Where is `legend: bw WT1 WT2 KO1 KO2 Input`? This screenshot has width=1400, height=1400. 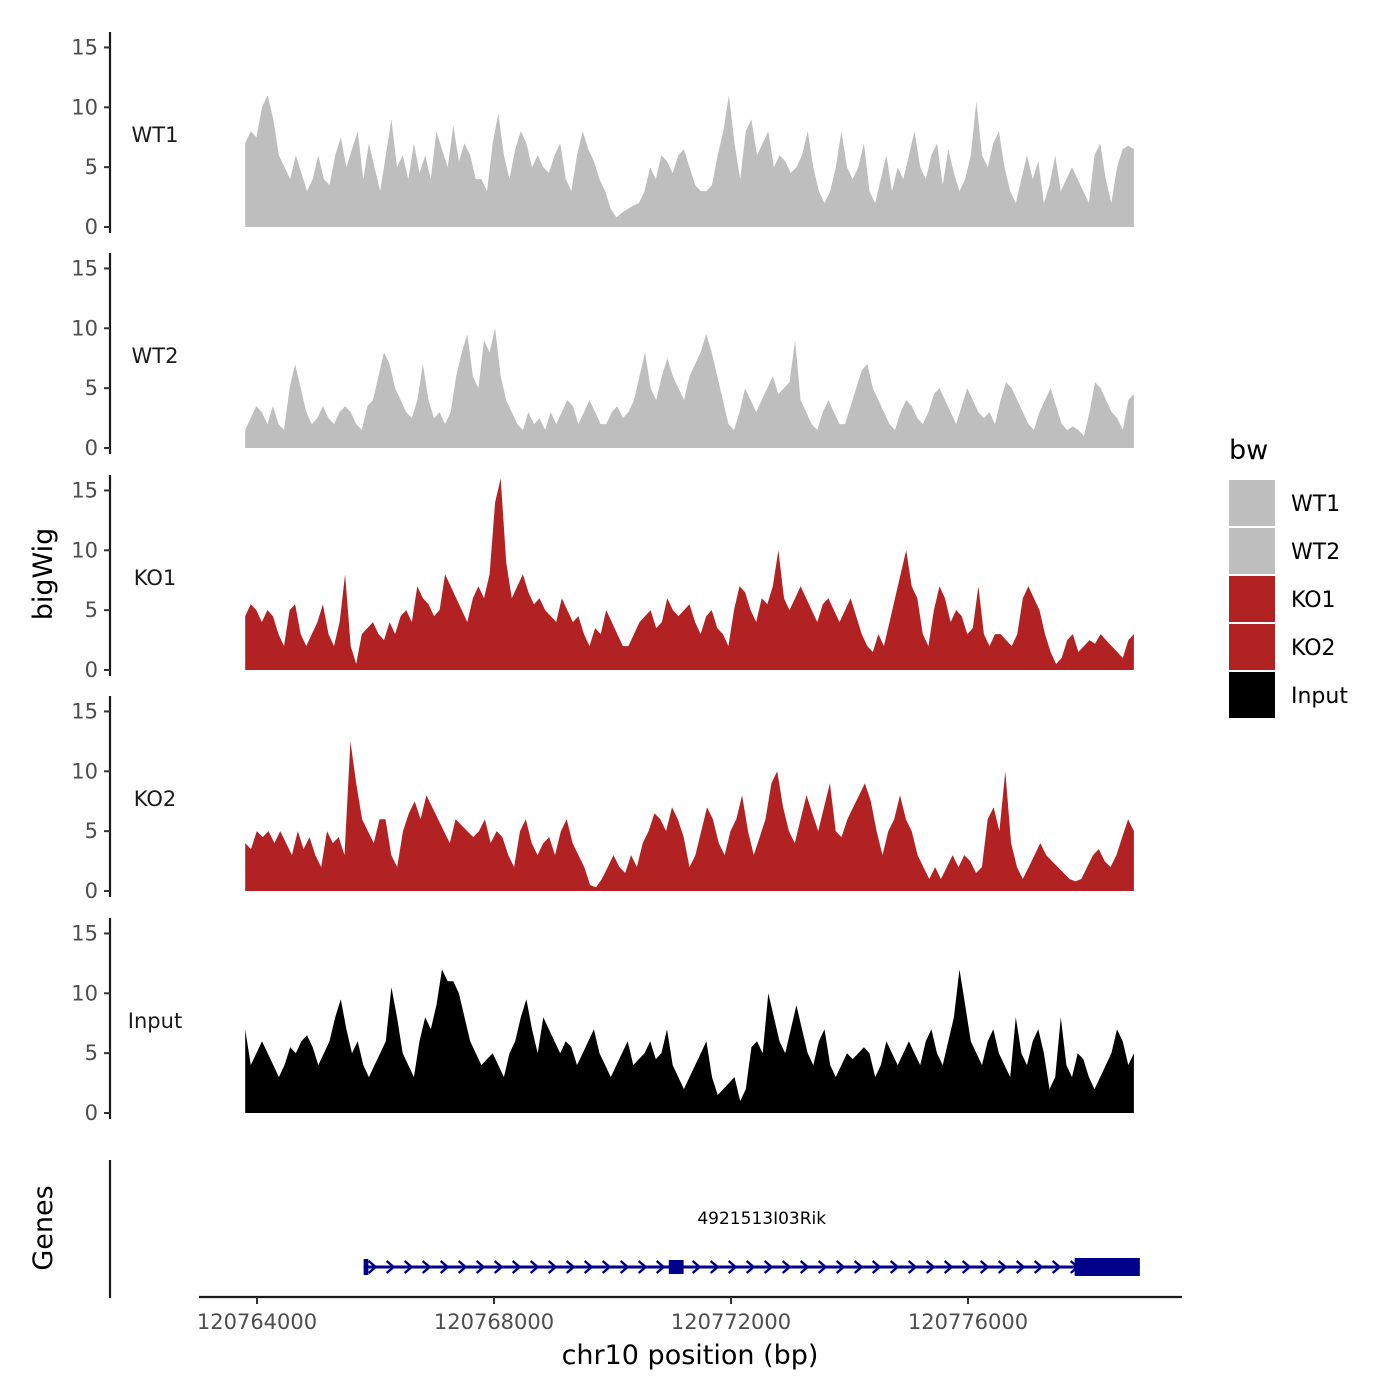 legend: bw WT1 WT2 KO1 KO2 Input is located at coordinates (1288, 576).